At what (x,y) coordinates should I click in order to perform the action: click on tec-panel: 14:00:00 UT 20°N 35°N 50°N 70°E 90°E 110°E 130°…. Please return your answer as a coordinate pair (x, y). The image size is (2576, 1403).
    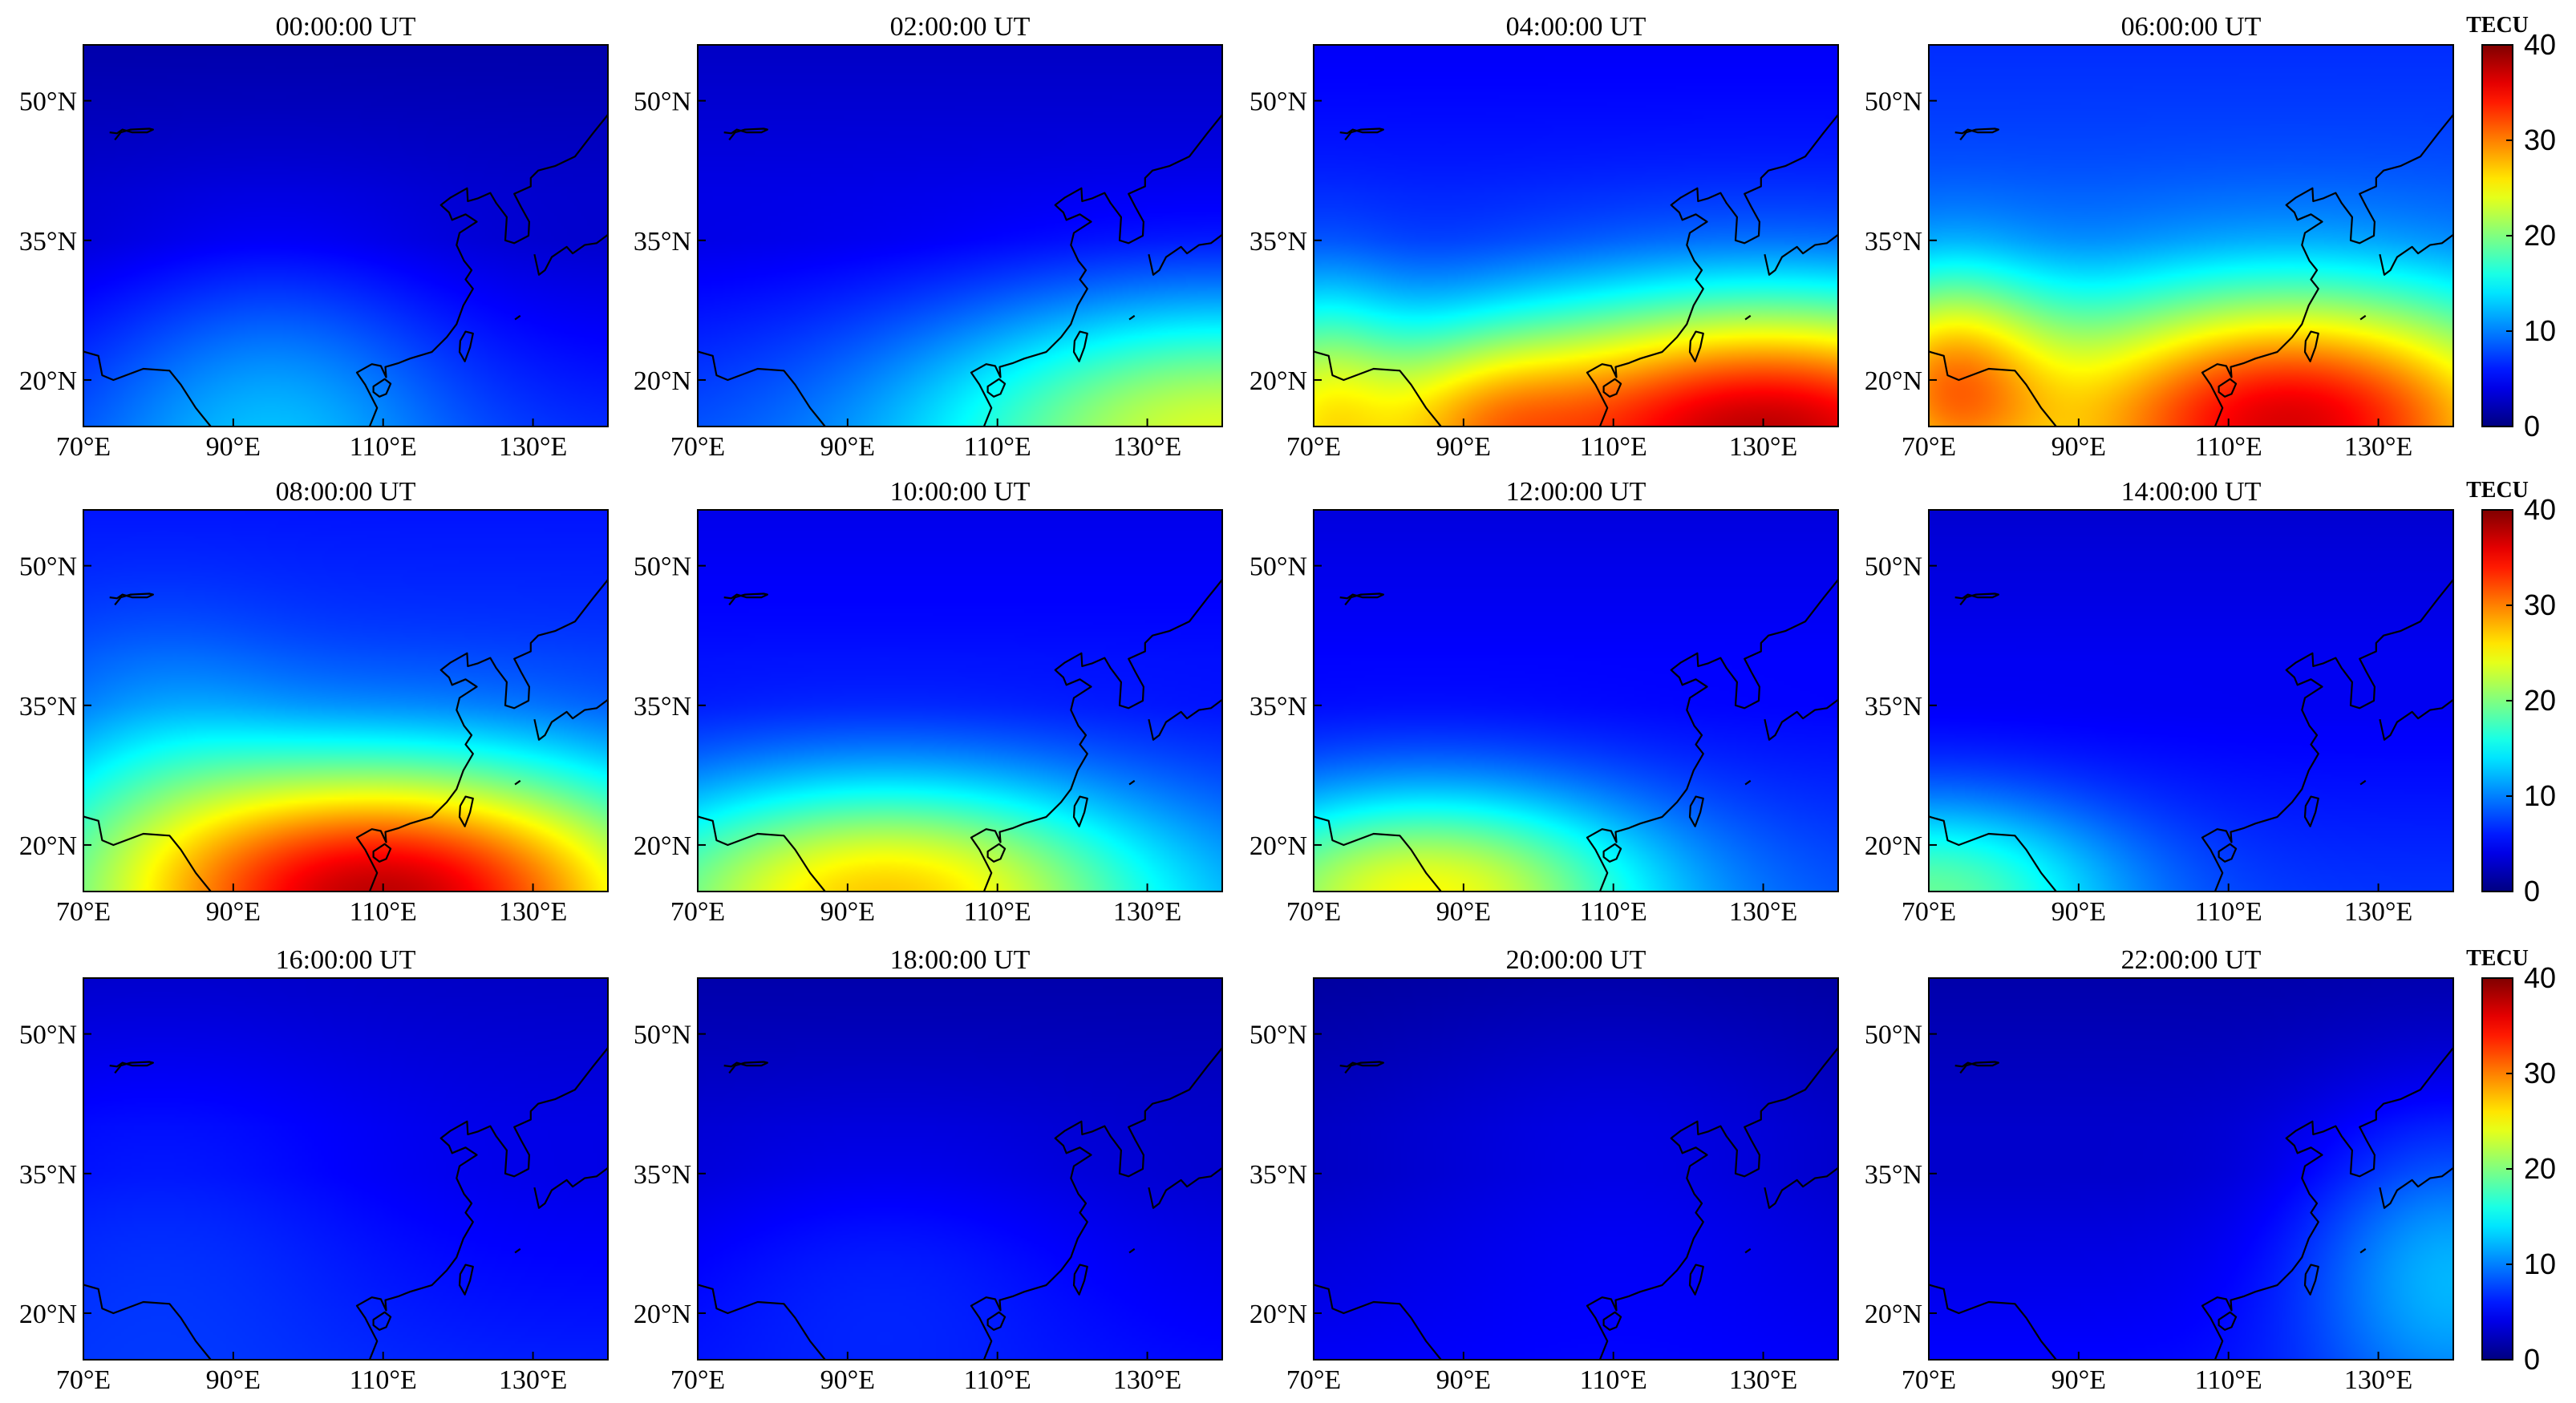
    Looking at the image, I should click on (2159, 702).